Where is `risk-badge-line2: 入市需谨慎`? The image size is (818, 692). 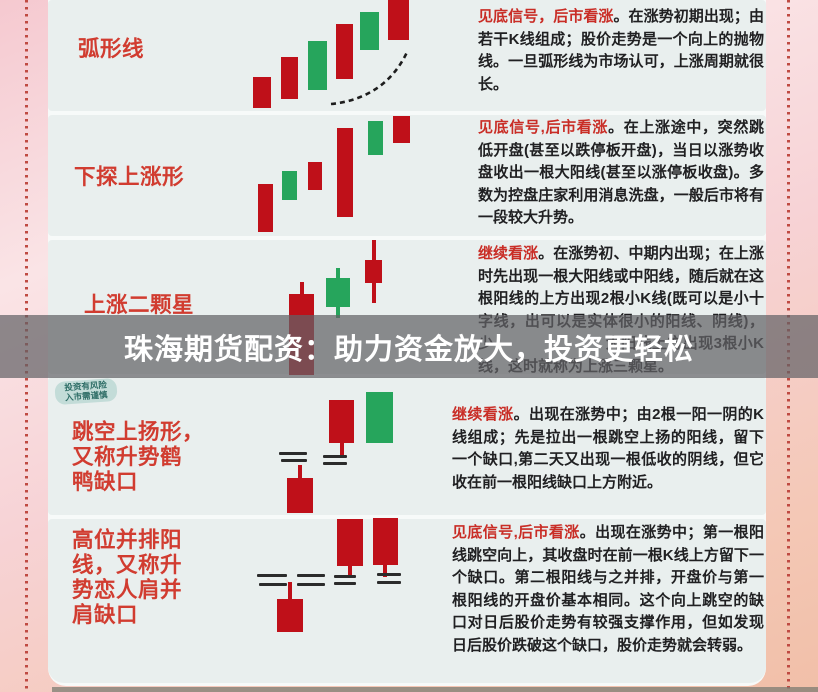 risk-badge-line2: 入市需谨慎 is located at coordinates (86, 395).